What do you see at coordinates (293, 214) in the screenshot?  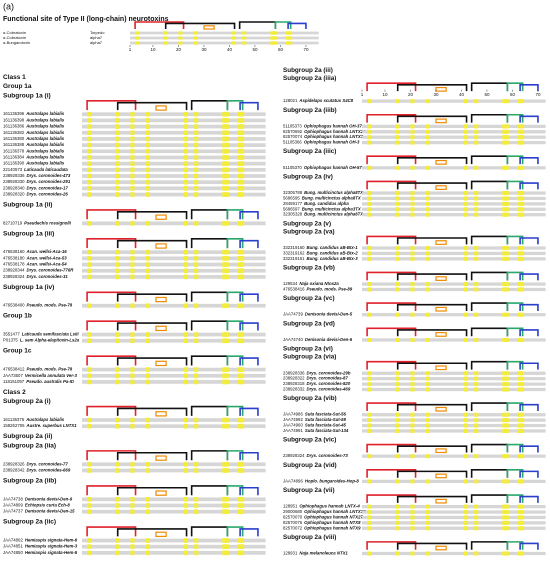 I see `accession: 32305328` at bounding box center [293, 214].